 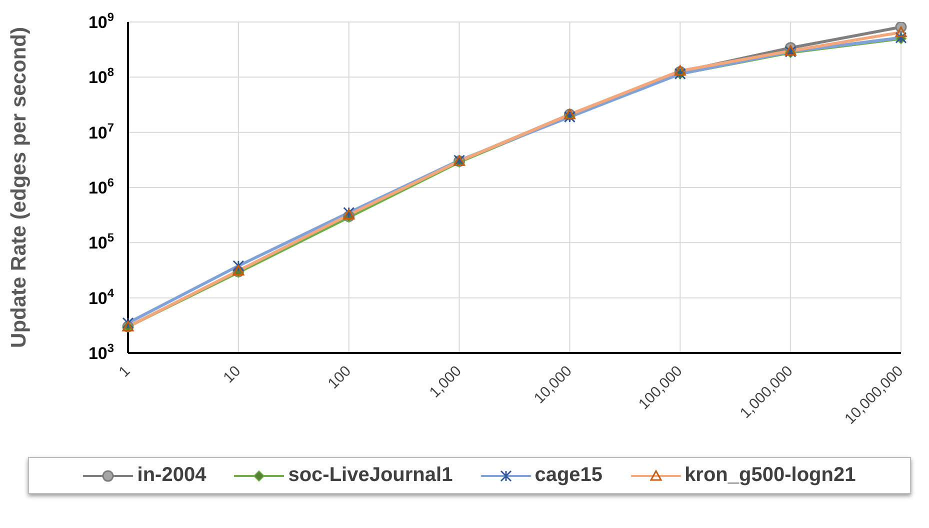 What do you see at coordinates (101, 76) in the screenshot?
I see `y-tick-label: 10$^{8}$` at bounding box center [101, 76].